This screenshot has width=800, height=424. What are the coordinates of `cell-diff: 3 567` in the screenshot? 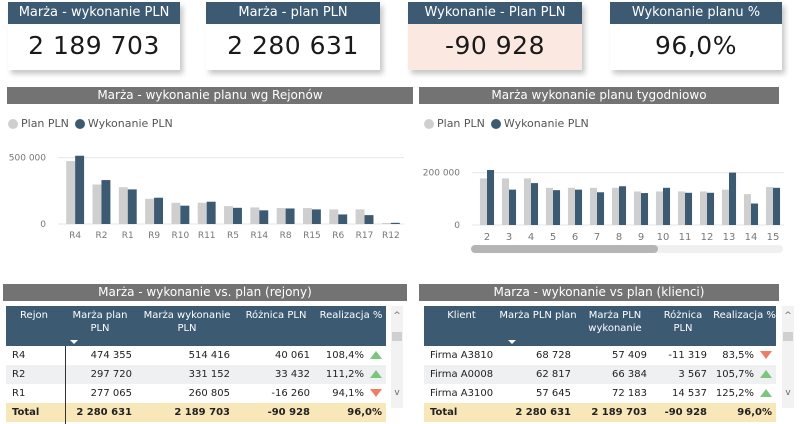 It's located at (683, 374).